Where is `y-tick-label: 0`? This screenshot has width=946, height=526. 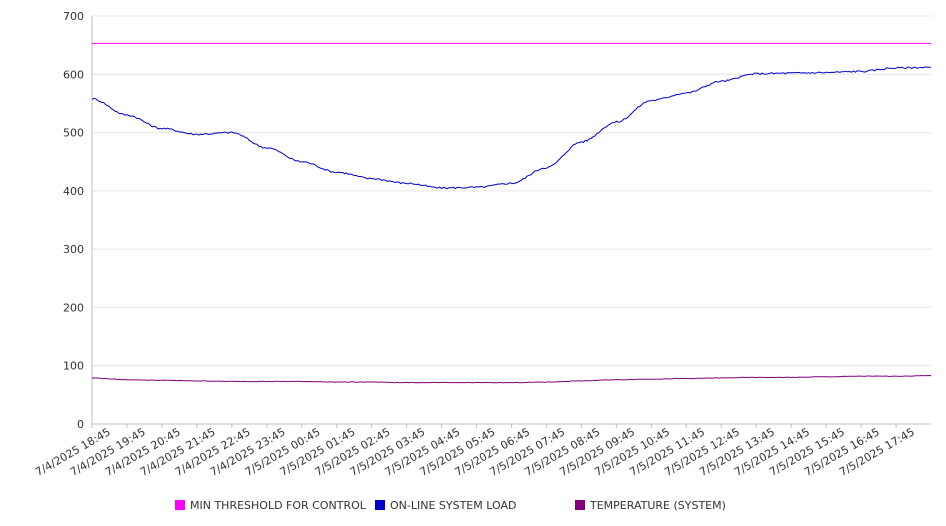
y-tick-label: 0 is located at coordinates (80, 424).